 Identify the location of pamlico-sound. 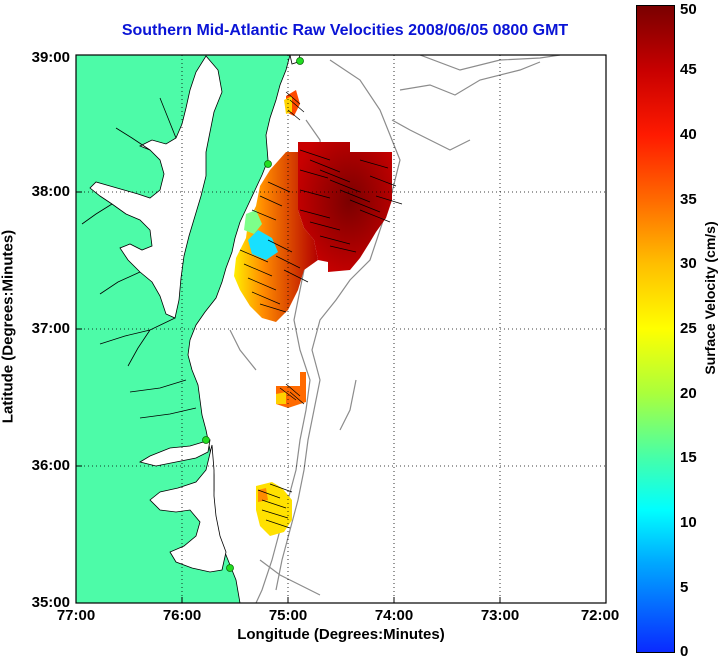
(188, 508).